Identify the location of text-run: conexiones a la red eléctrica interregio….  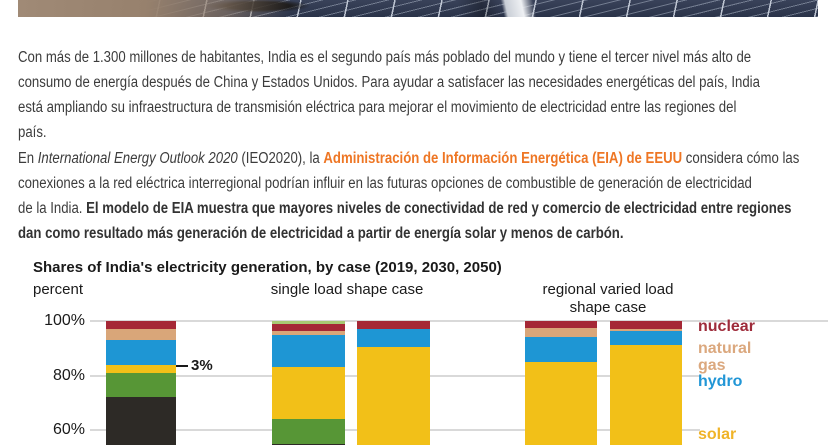
(385, 183).